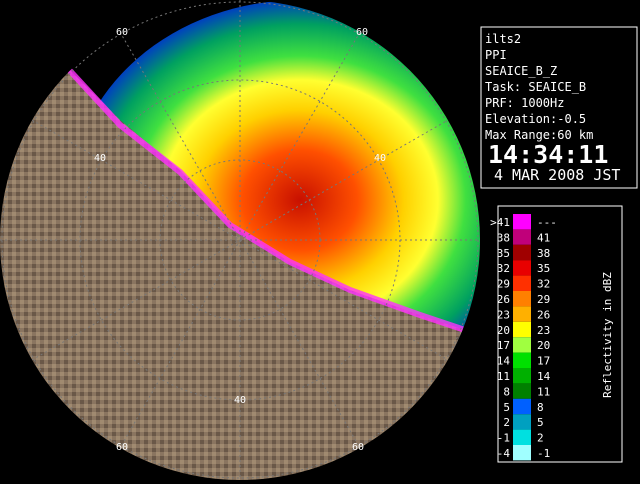  What do you see at coordinates (543, 253) in the screenshot?
I see `scale-right-label: 38` at bounding box center [543, 253].